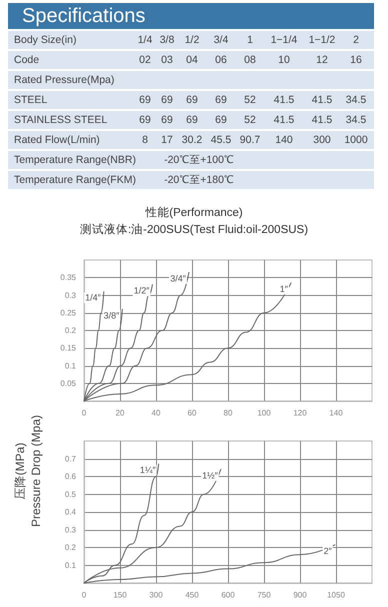  Describe the element at coordinates (68, 348) in the screenshot. I see `y-tick-label: 0.15` at that location.